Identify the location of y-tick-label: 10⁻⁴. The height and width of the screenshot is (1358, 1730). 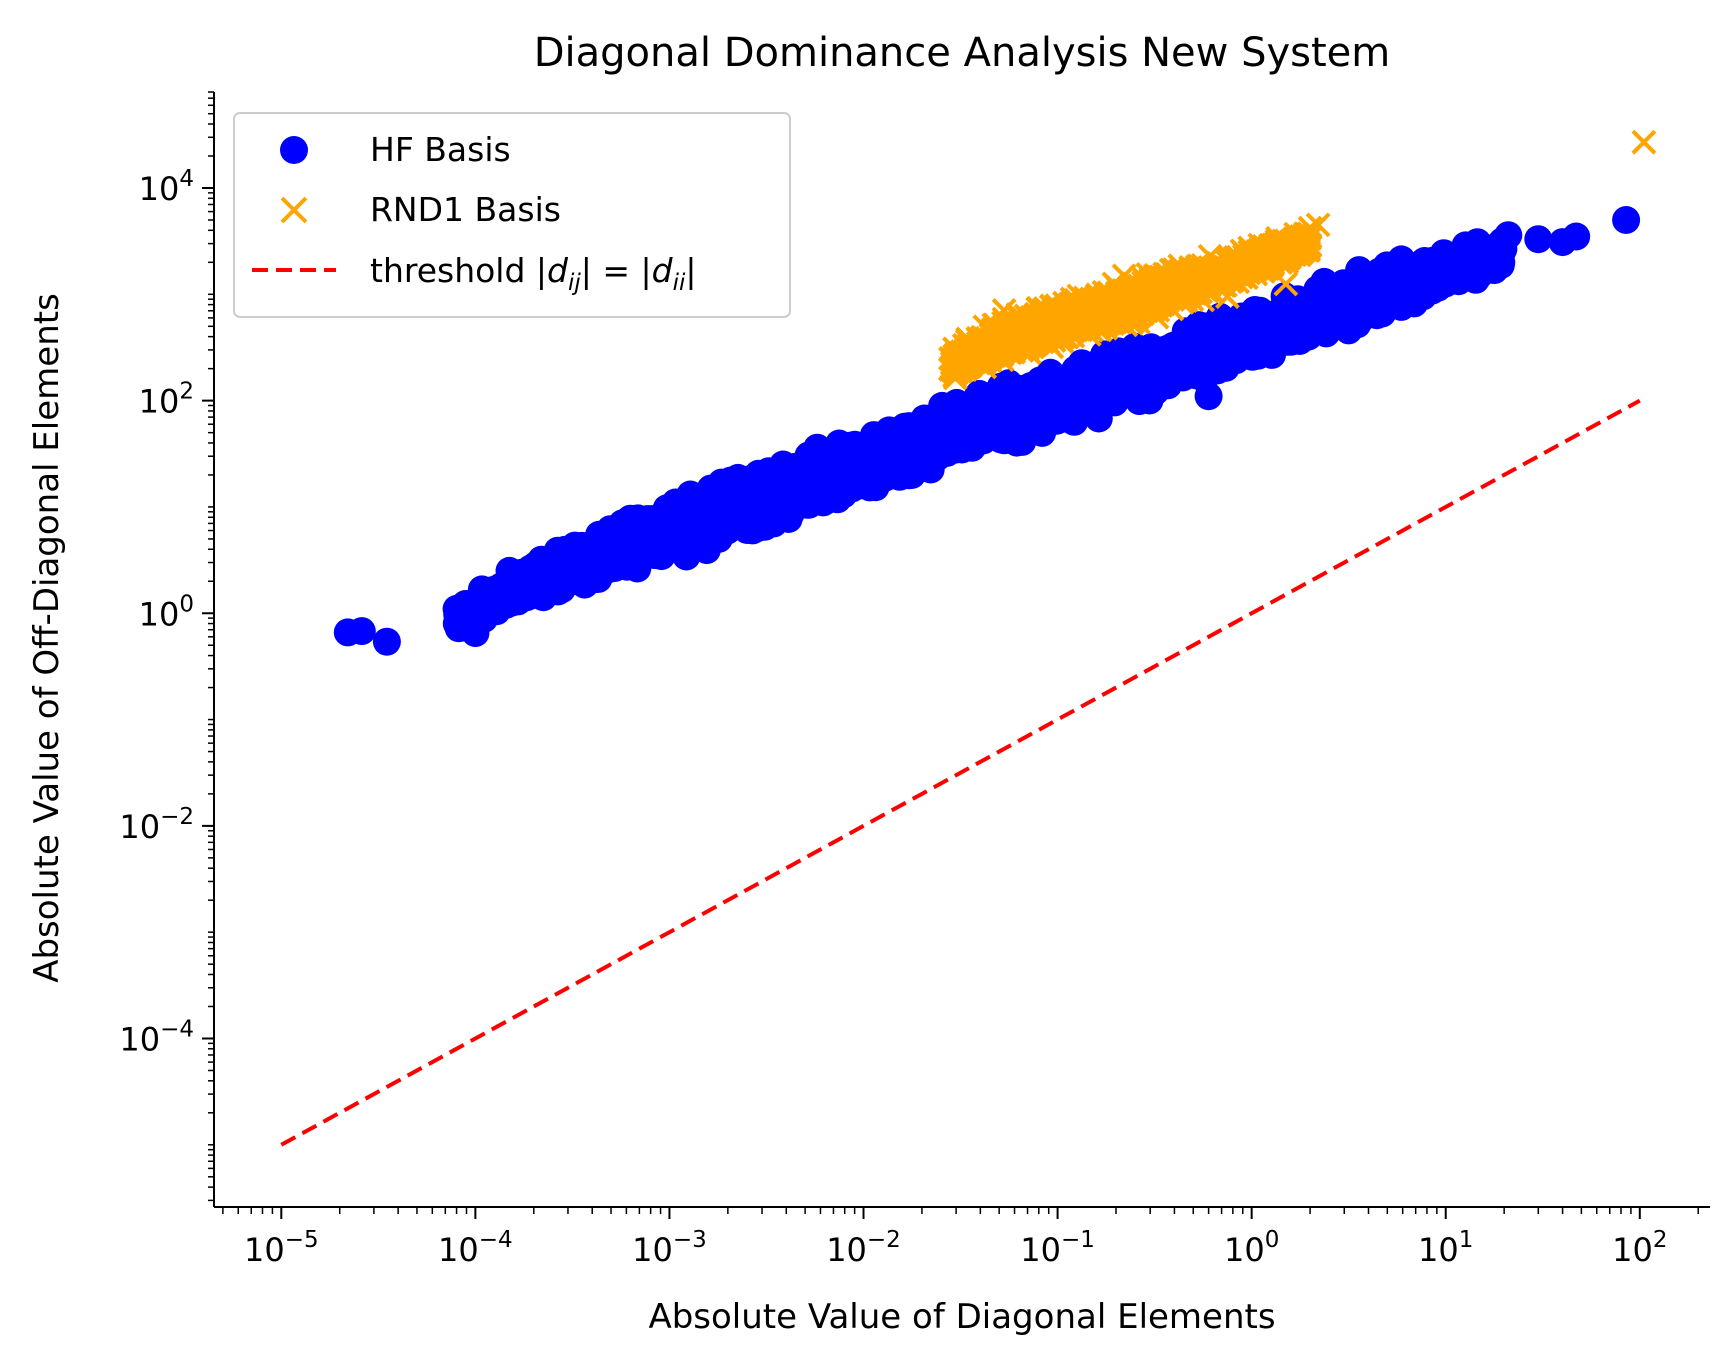
(156, 1037).